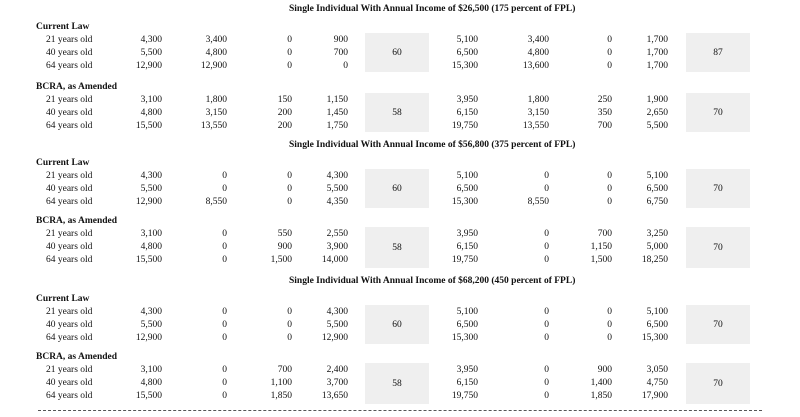 The height and width of the screenshot is (417, 800). I want to click on table-cell: 1,500, so click(281, 260).